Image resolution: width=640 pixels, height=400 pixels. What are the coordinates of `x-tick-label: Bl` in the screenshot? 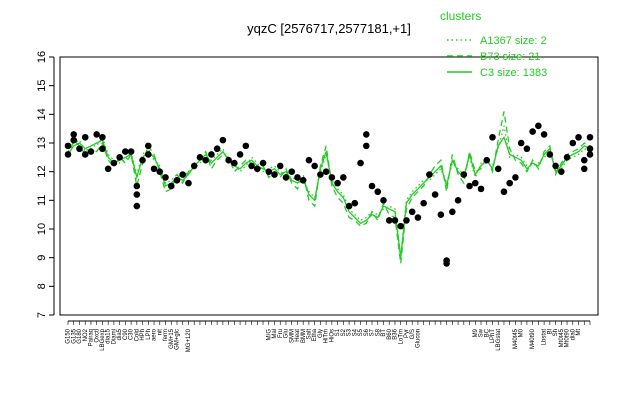 It's located at (550, 331).